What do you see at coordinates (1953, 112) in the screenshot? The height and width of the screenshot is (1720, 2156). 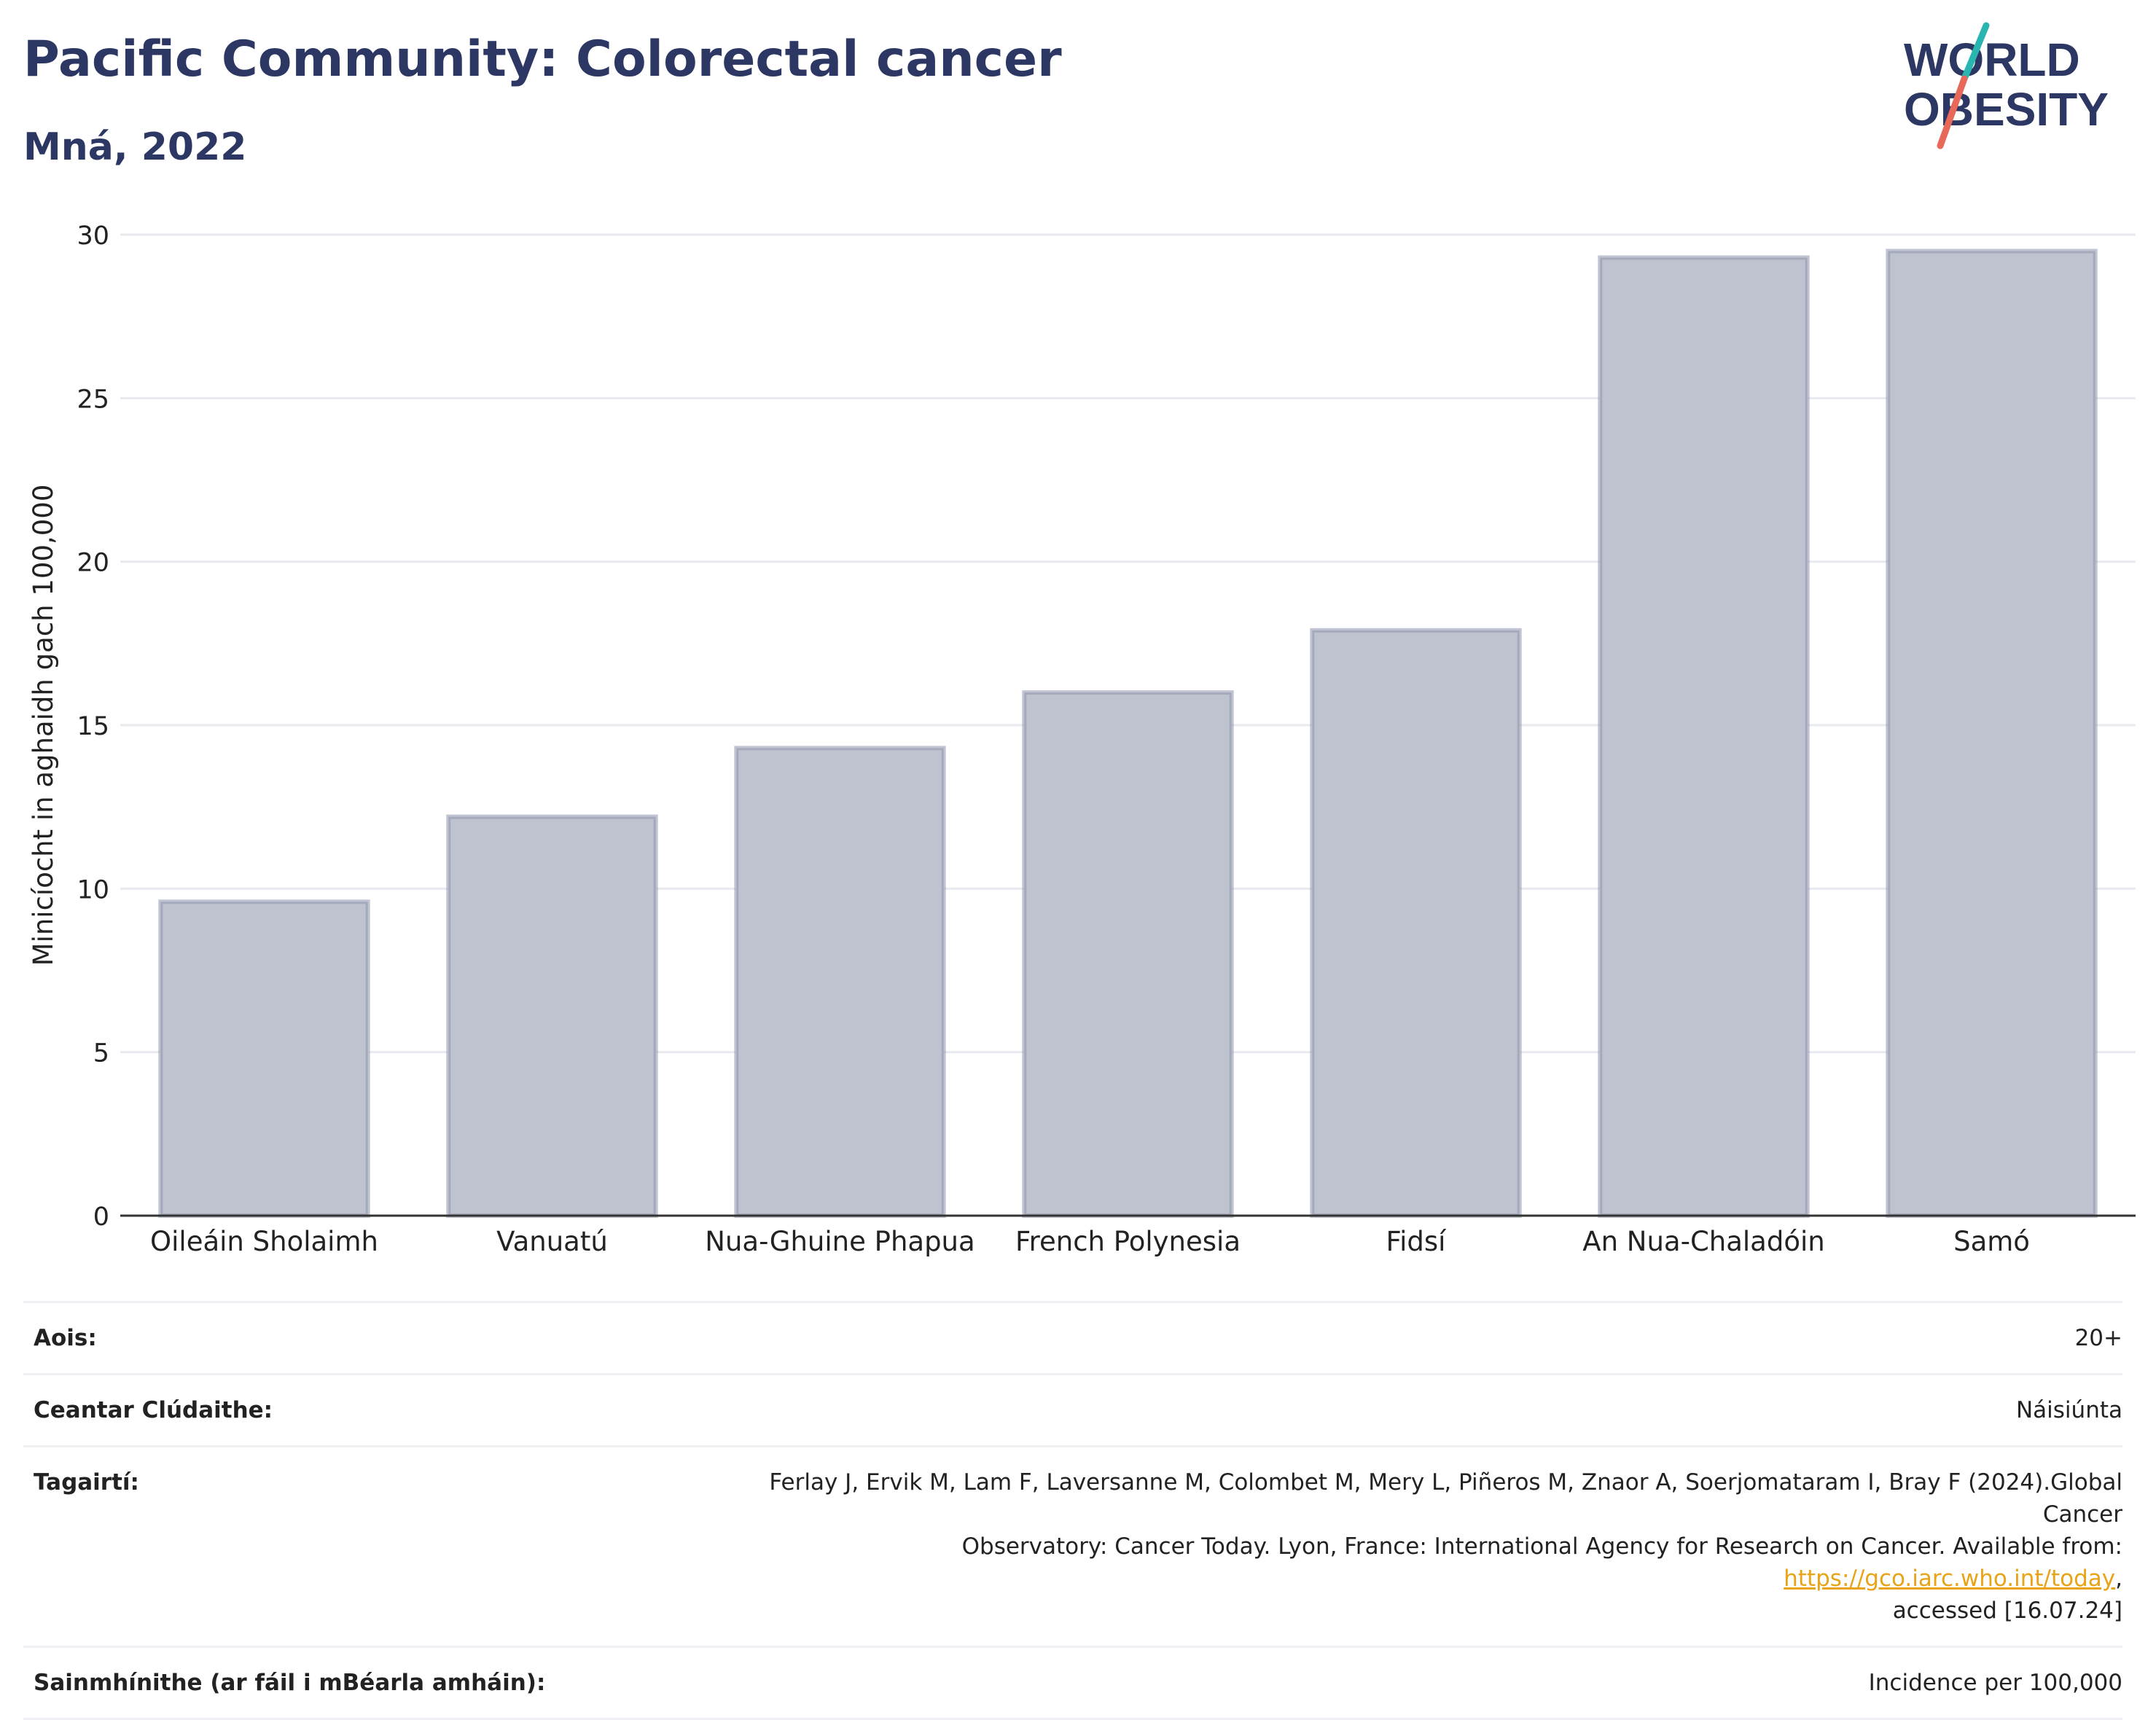 I see `logo-slash-bottom` at bounding box center [1953, 112].